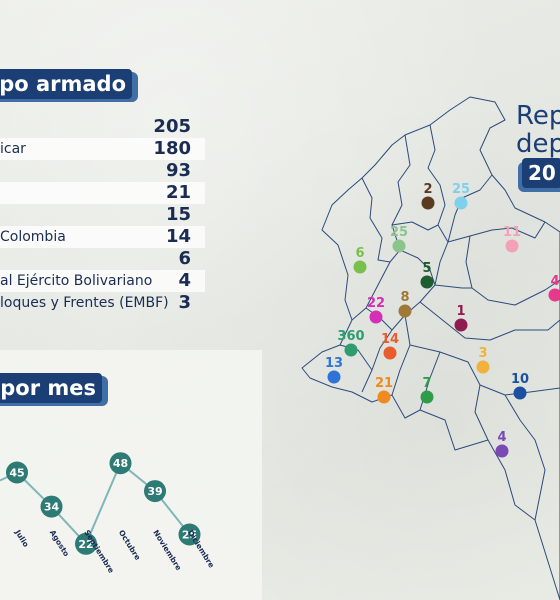  What do you see at coordinates (350, 336) in the screenshot?
I see `map-marker-value: 360` at bounding box center [350, 336].